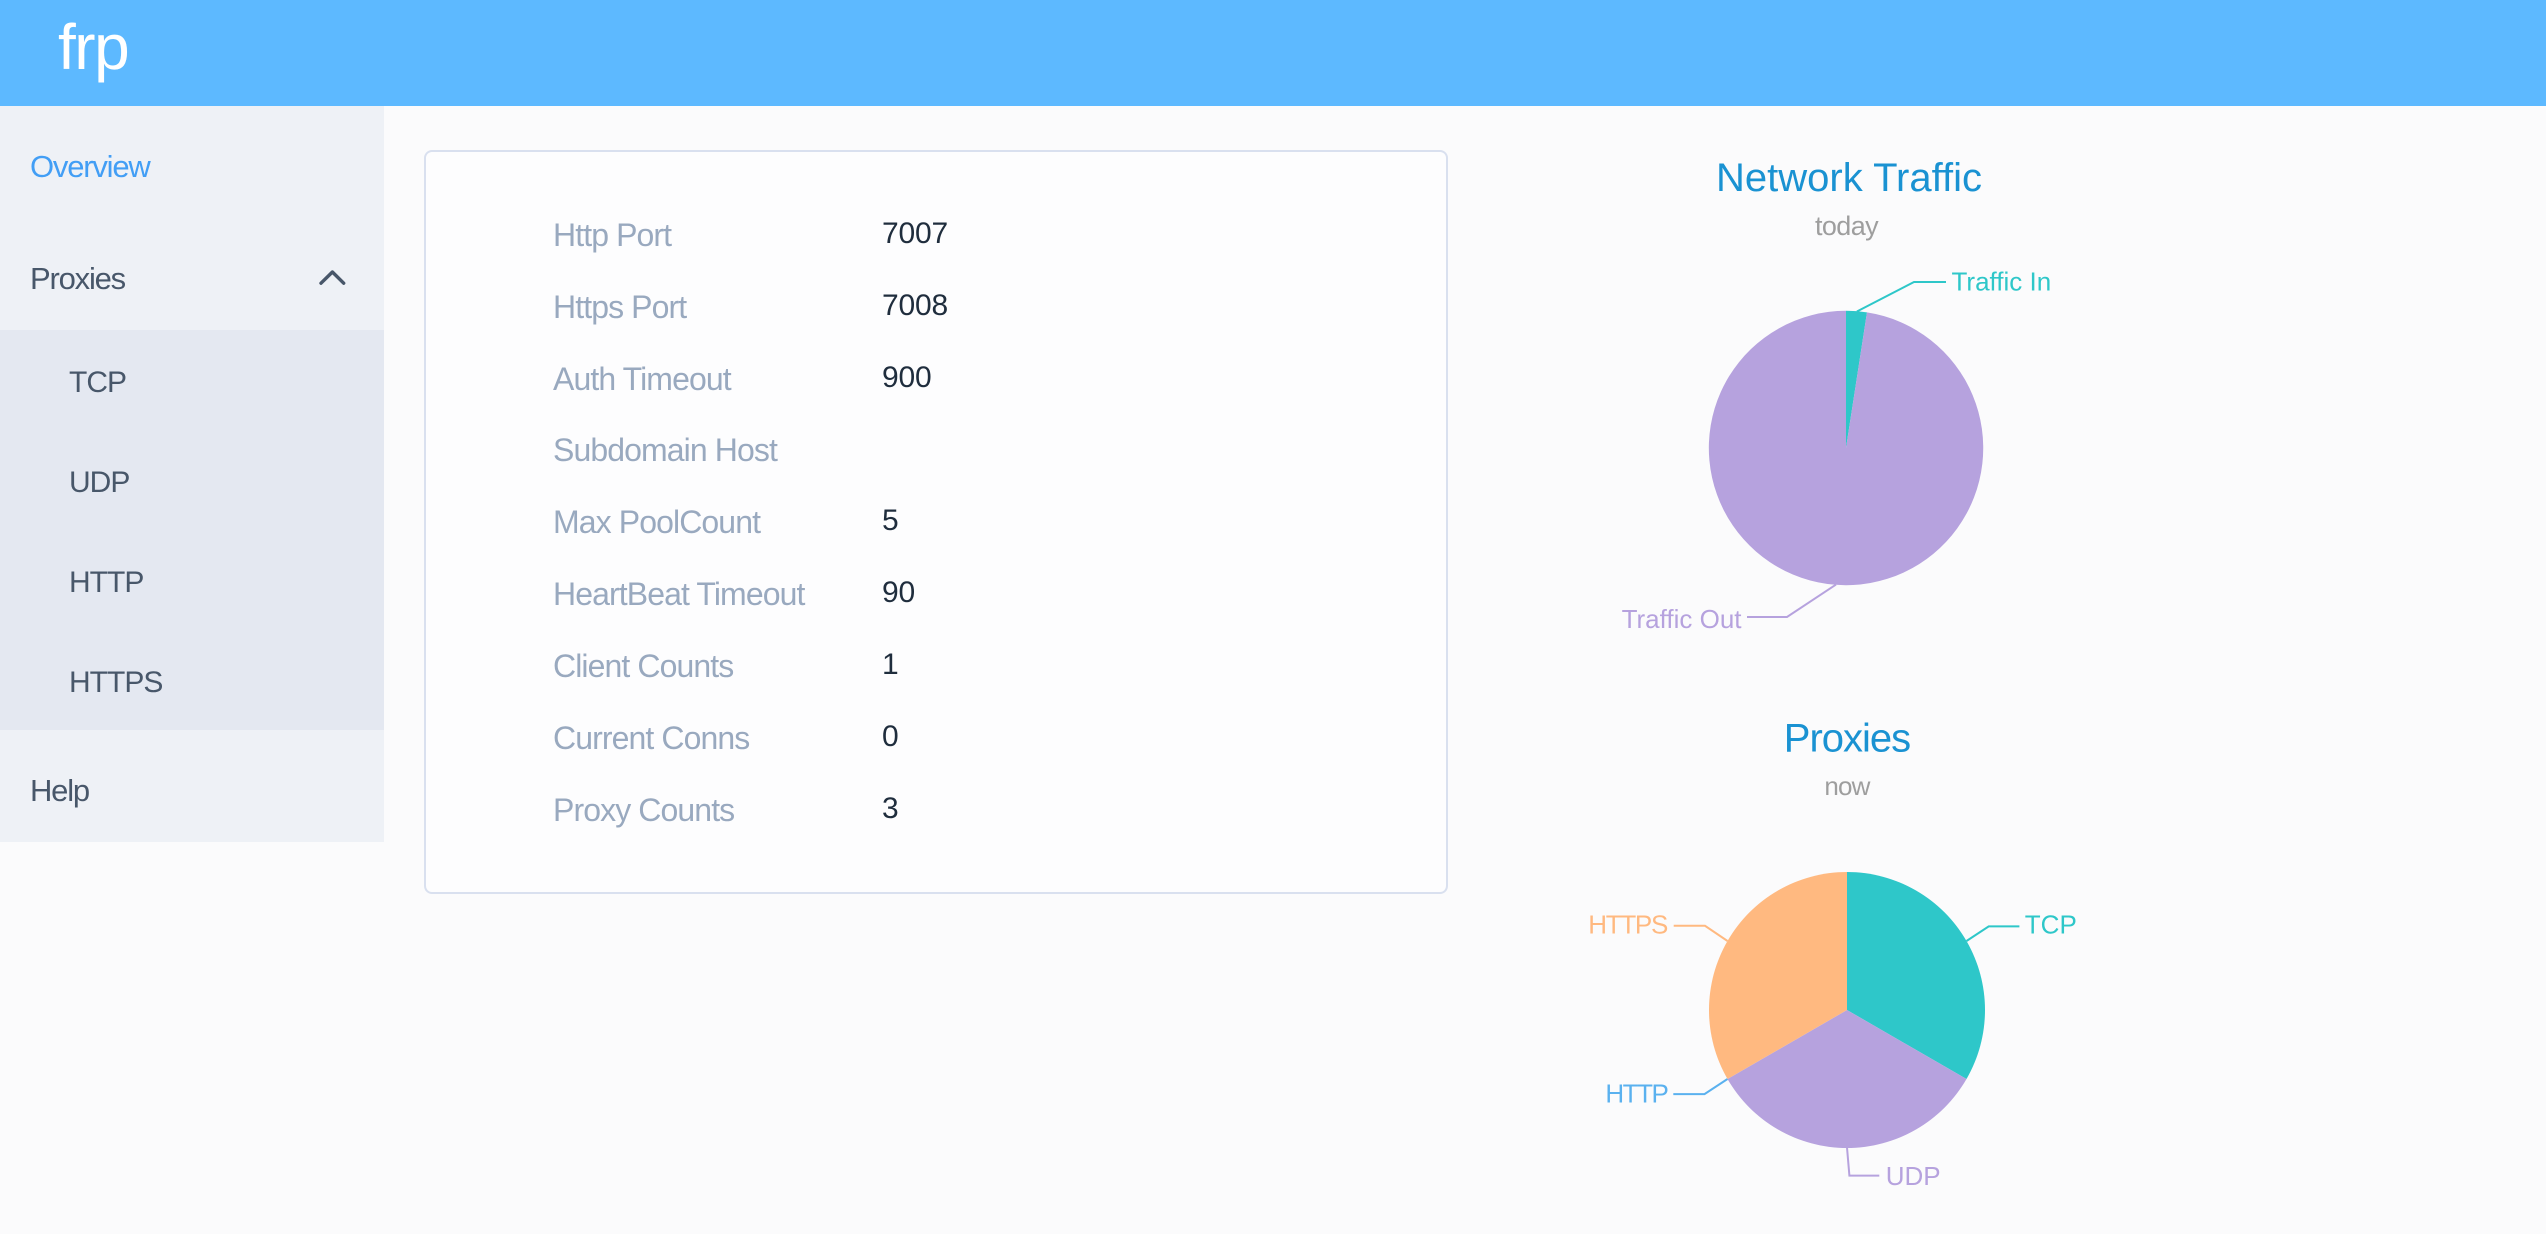 This screenshot has width=2546, height=1234. What do you see at coordinates (1682, 619) in the screenshot?
I see `svg-text: Traffic Out` at bounding box center [1682, 619].